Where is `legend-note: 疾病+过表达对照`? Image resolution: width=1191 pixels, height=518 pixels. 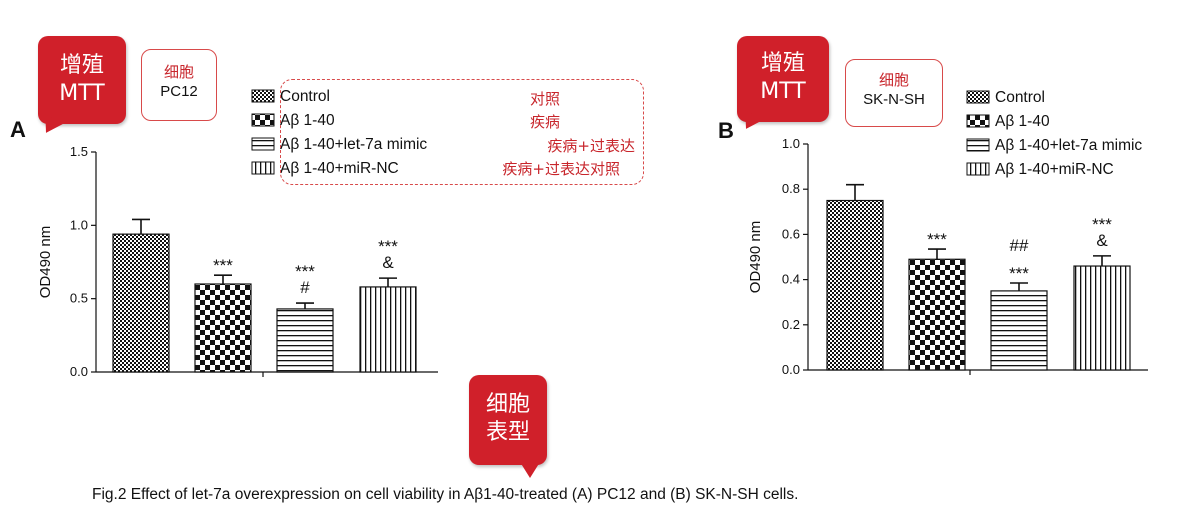
legend-note: 疾病+过表达对照 is located at coordinates (561, 169).